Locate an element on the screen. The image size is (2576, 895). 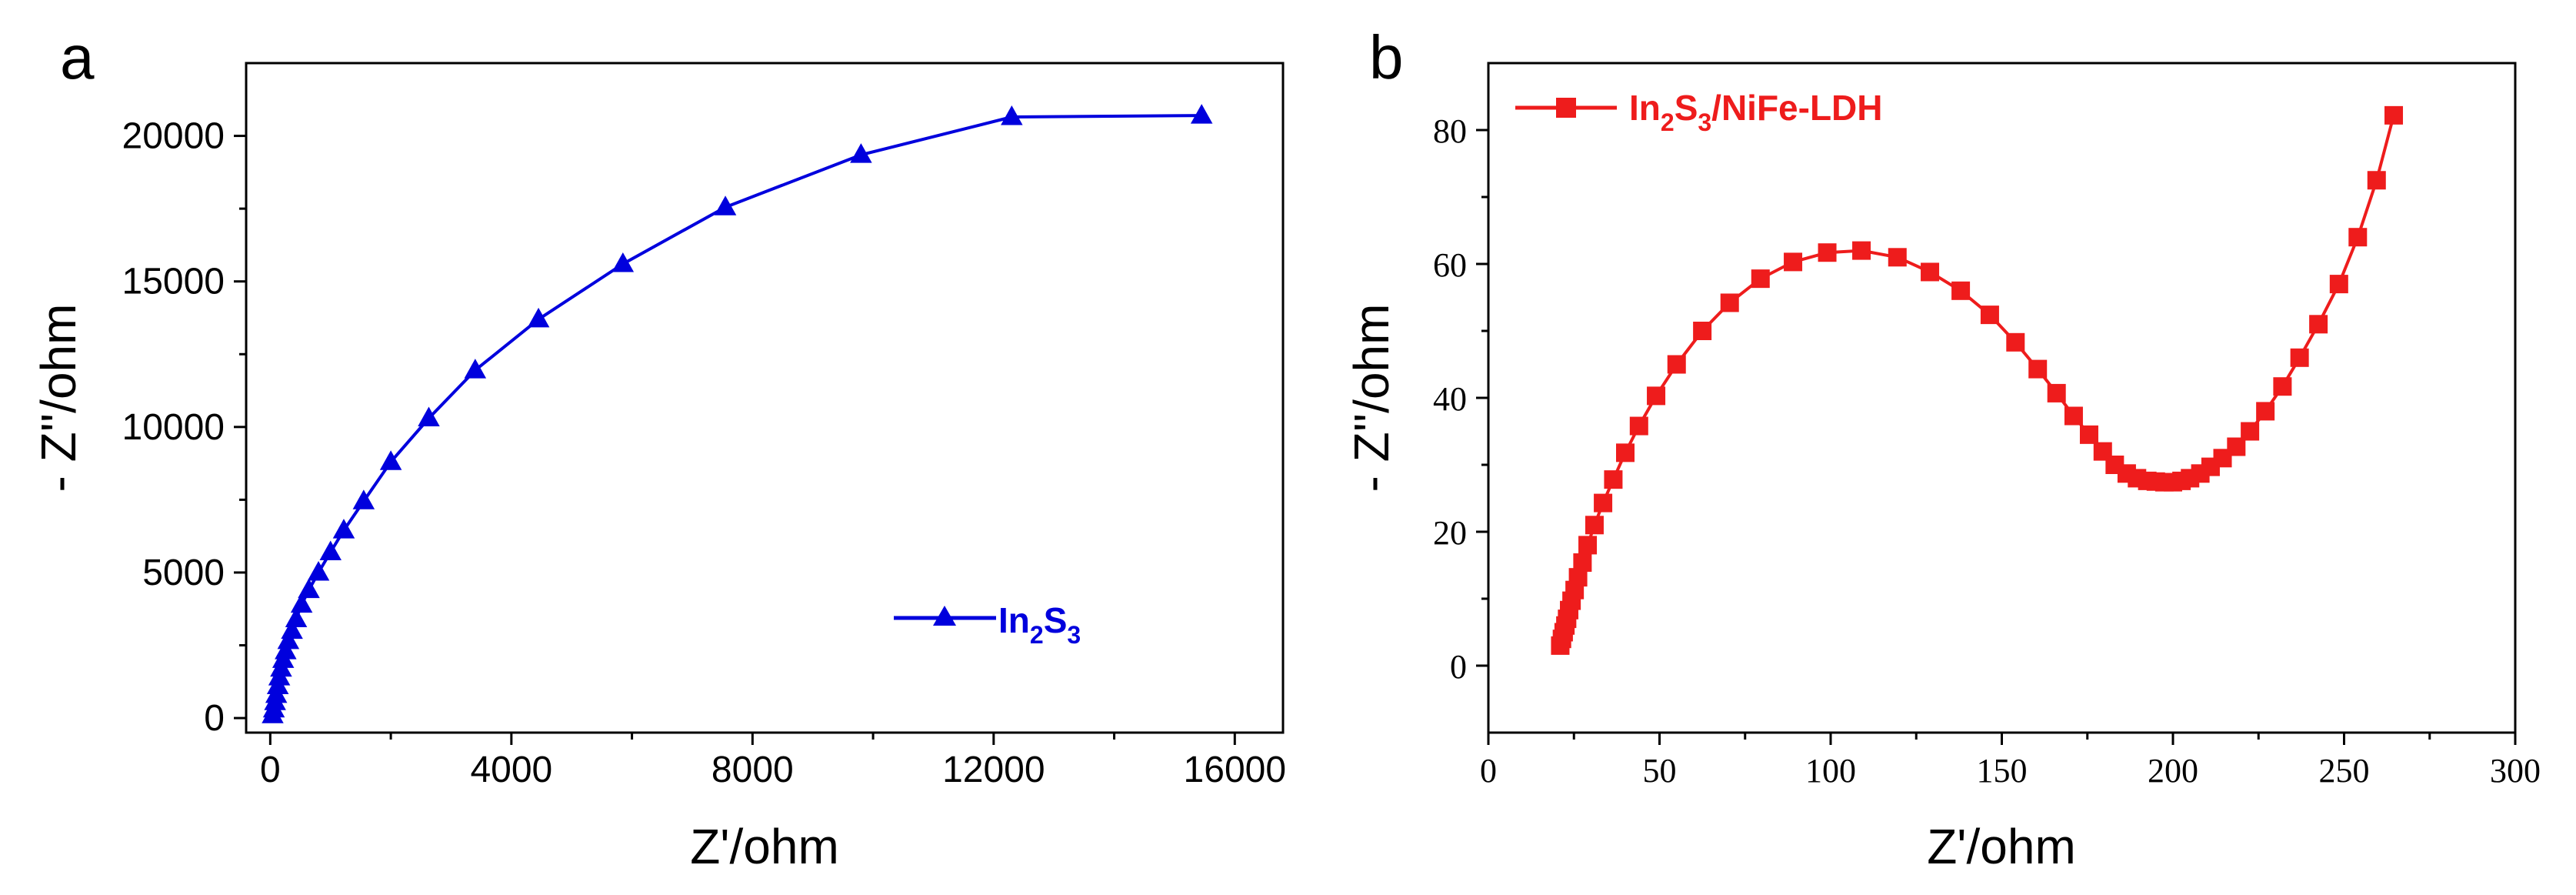
y-tick-label: 40 is located at coordinates (1450, 399).